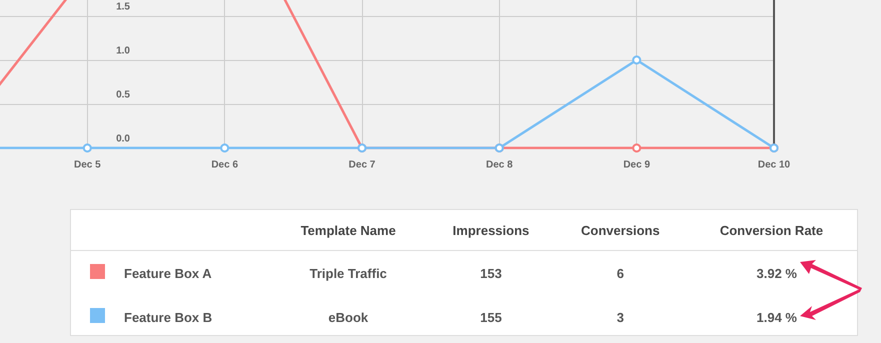 This screenshot has width=881, height=343. Describe the element at coordinates (123, 139) in the screenshot. I see `y-tick-label: 0.0` at that location.